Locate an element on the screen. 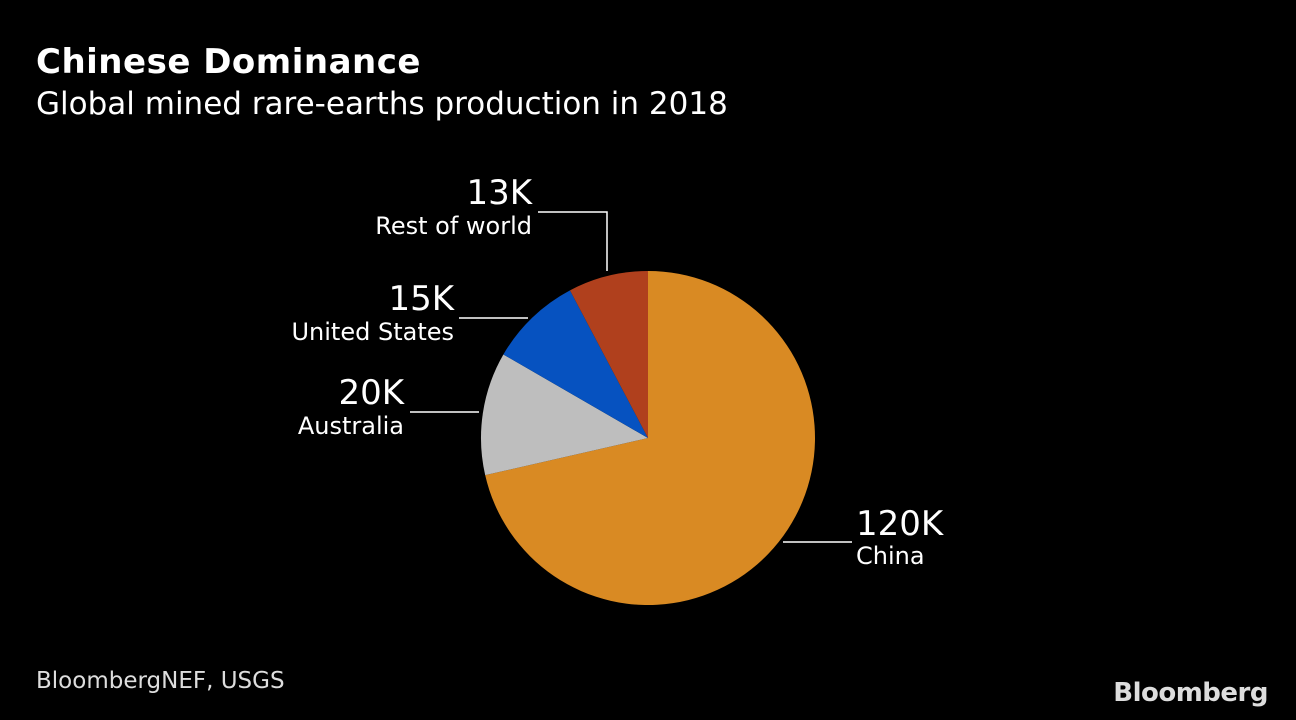 Image resolution: width=1296 pixels, height=720 pixels. value-label-australia: 20K is located at coordinates (371, 393).